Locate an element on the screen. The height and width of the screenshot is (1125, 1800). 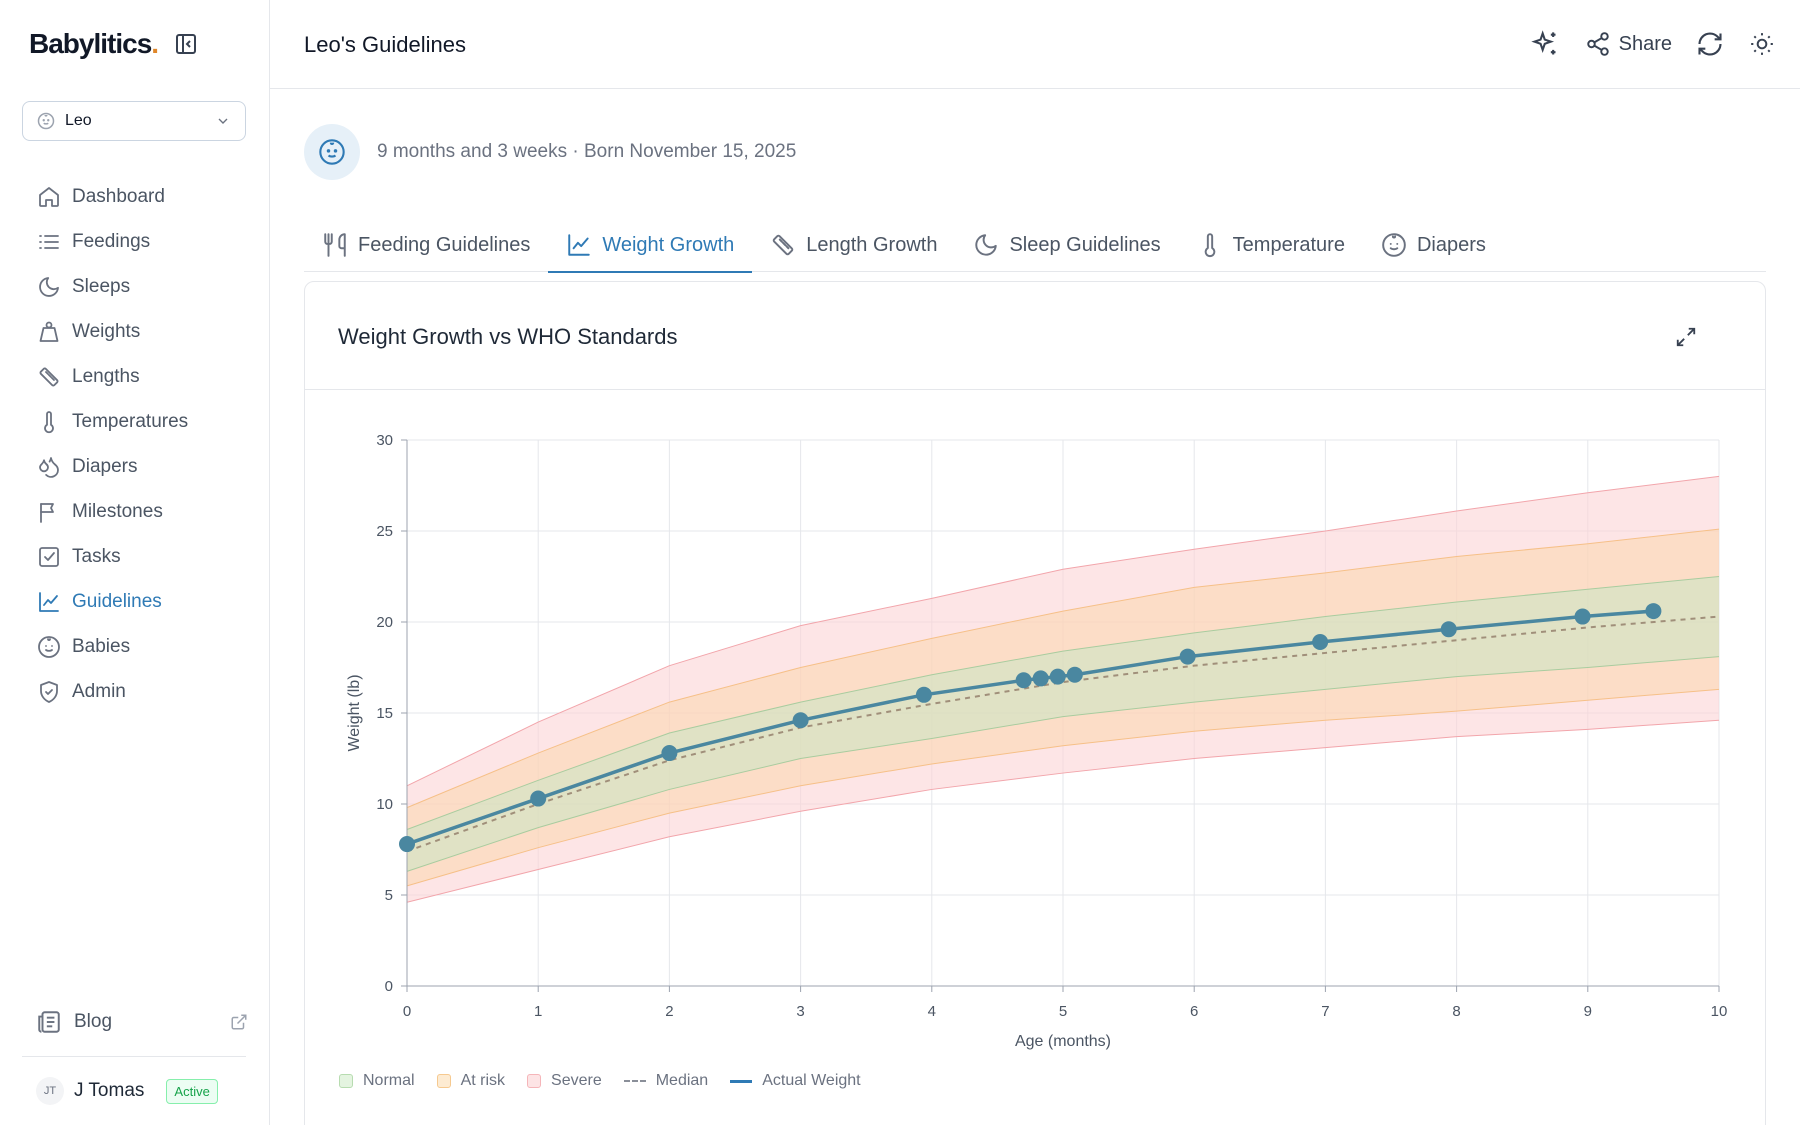
share-icon is located at coordinates (1597, 44).